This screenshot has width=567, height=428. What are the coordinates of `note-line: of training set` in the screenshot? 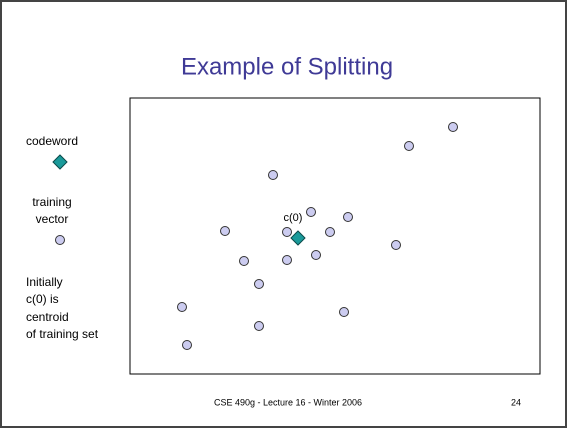 It's located at (62, 334).